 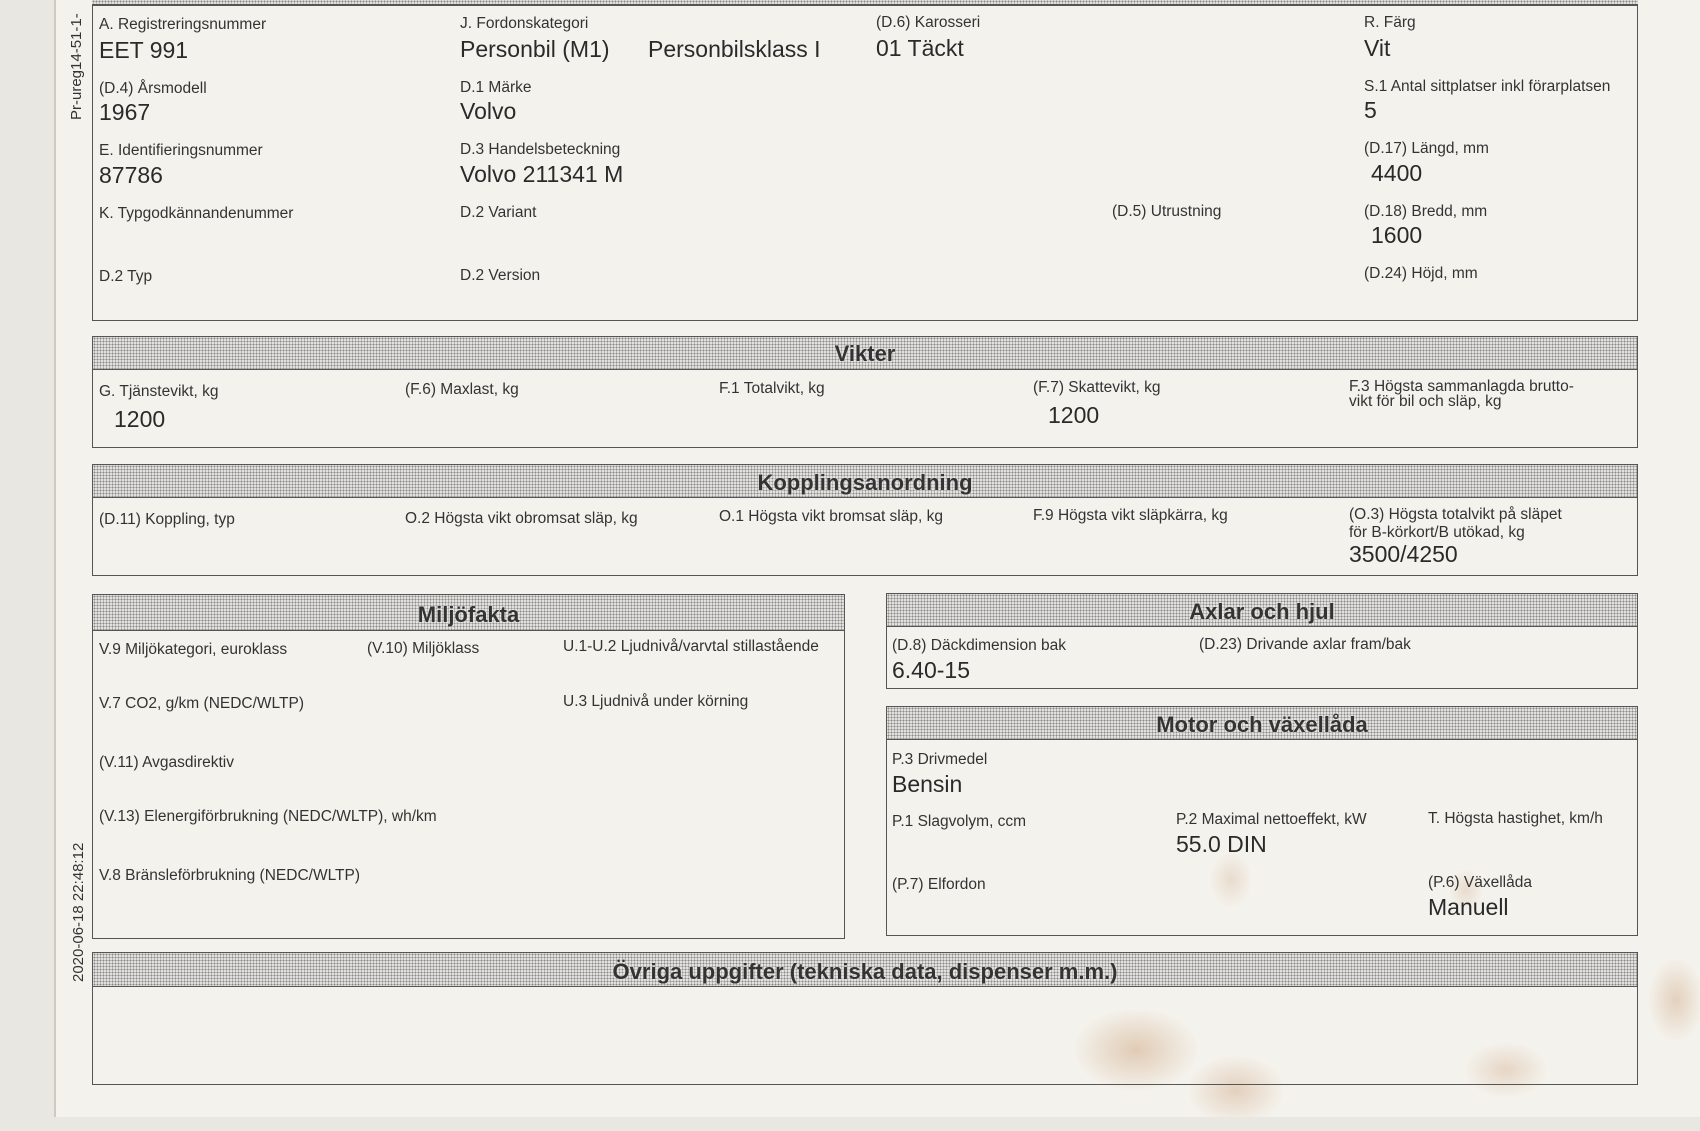 I want to click on btotal-value: 3500/4250, so click(x=1403, y=554).